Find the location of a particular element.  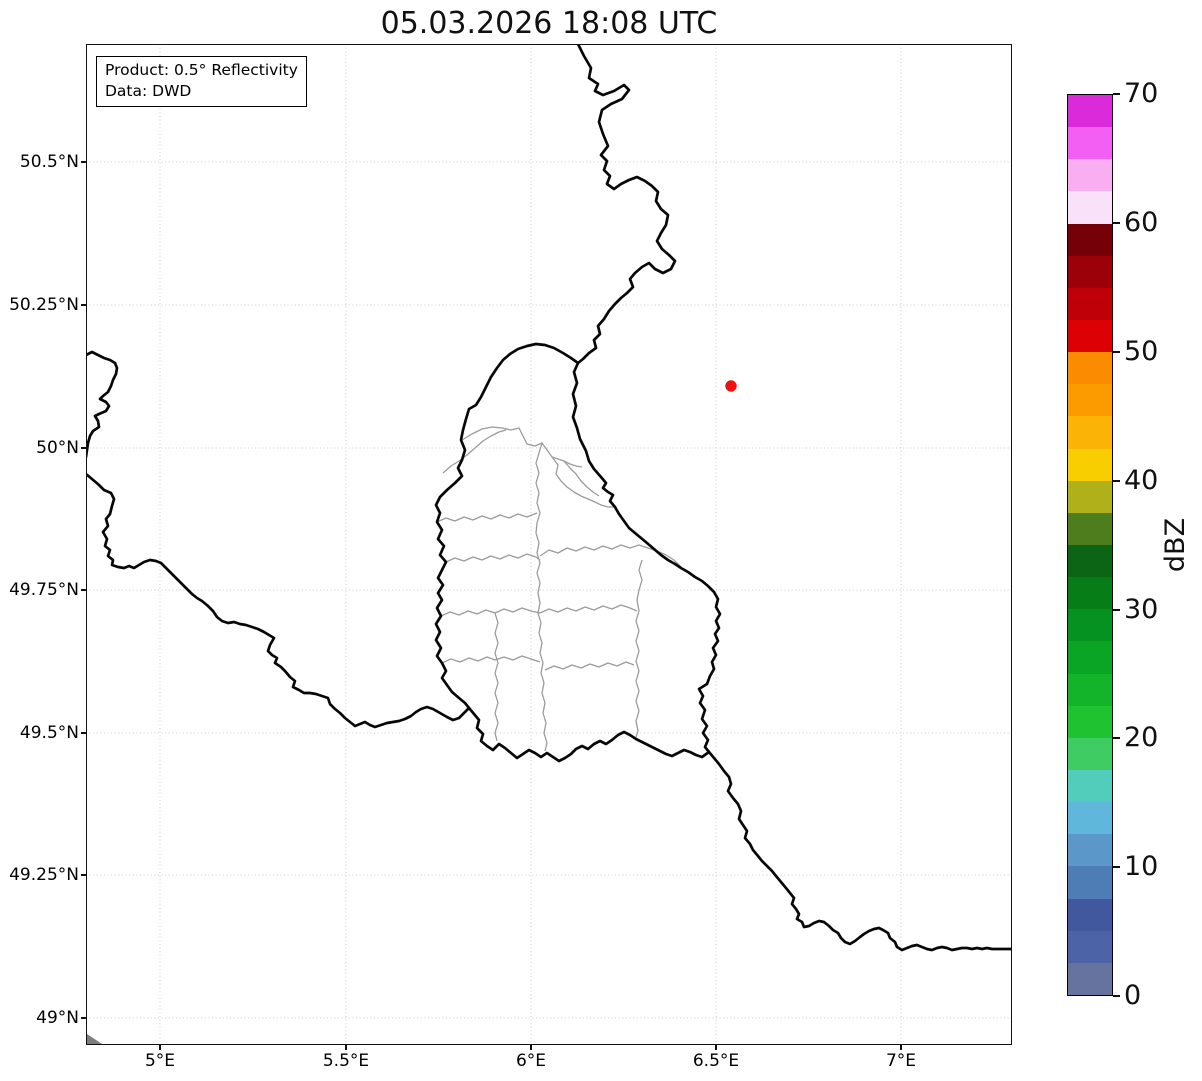

colorbar is located at coordinates (1090, 545).